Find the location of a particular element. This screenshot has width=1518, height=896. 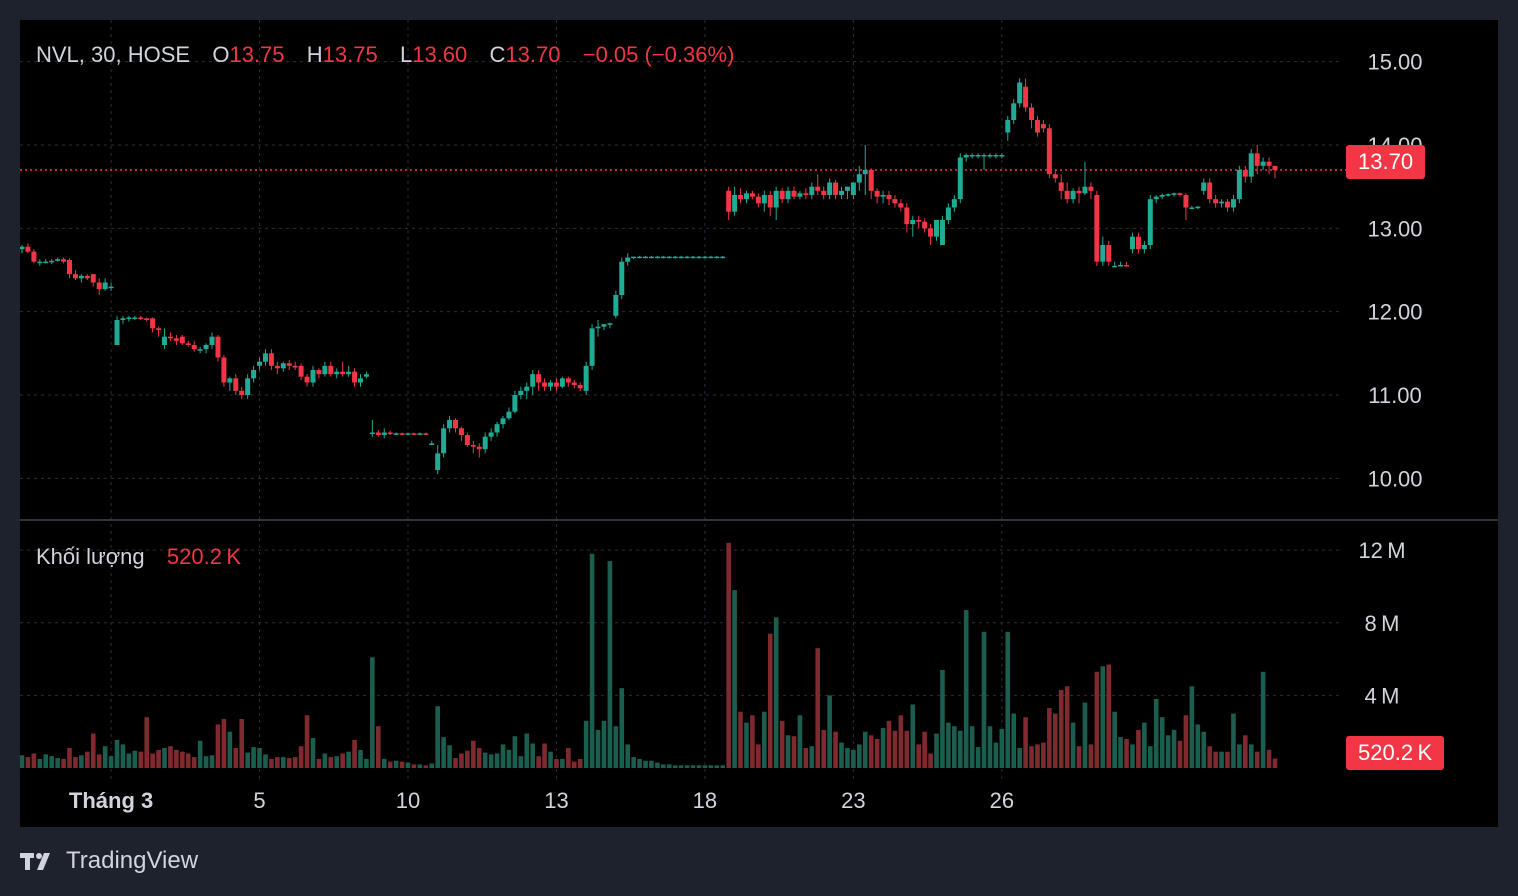

x-axis-label: 18 is located at coordinates (705, 800).